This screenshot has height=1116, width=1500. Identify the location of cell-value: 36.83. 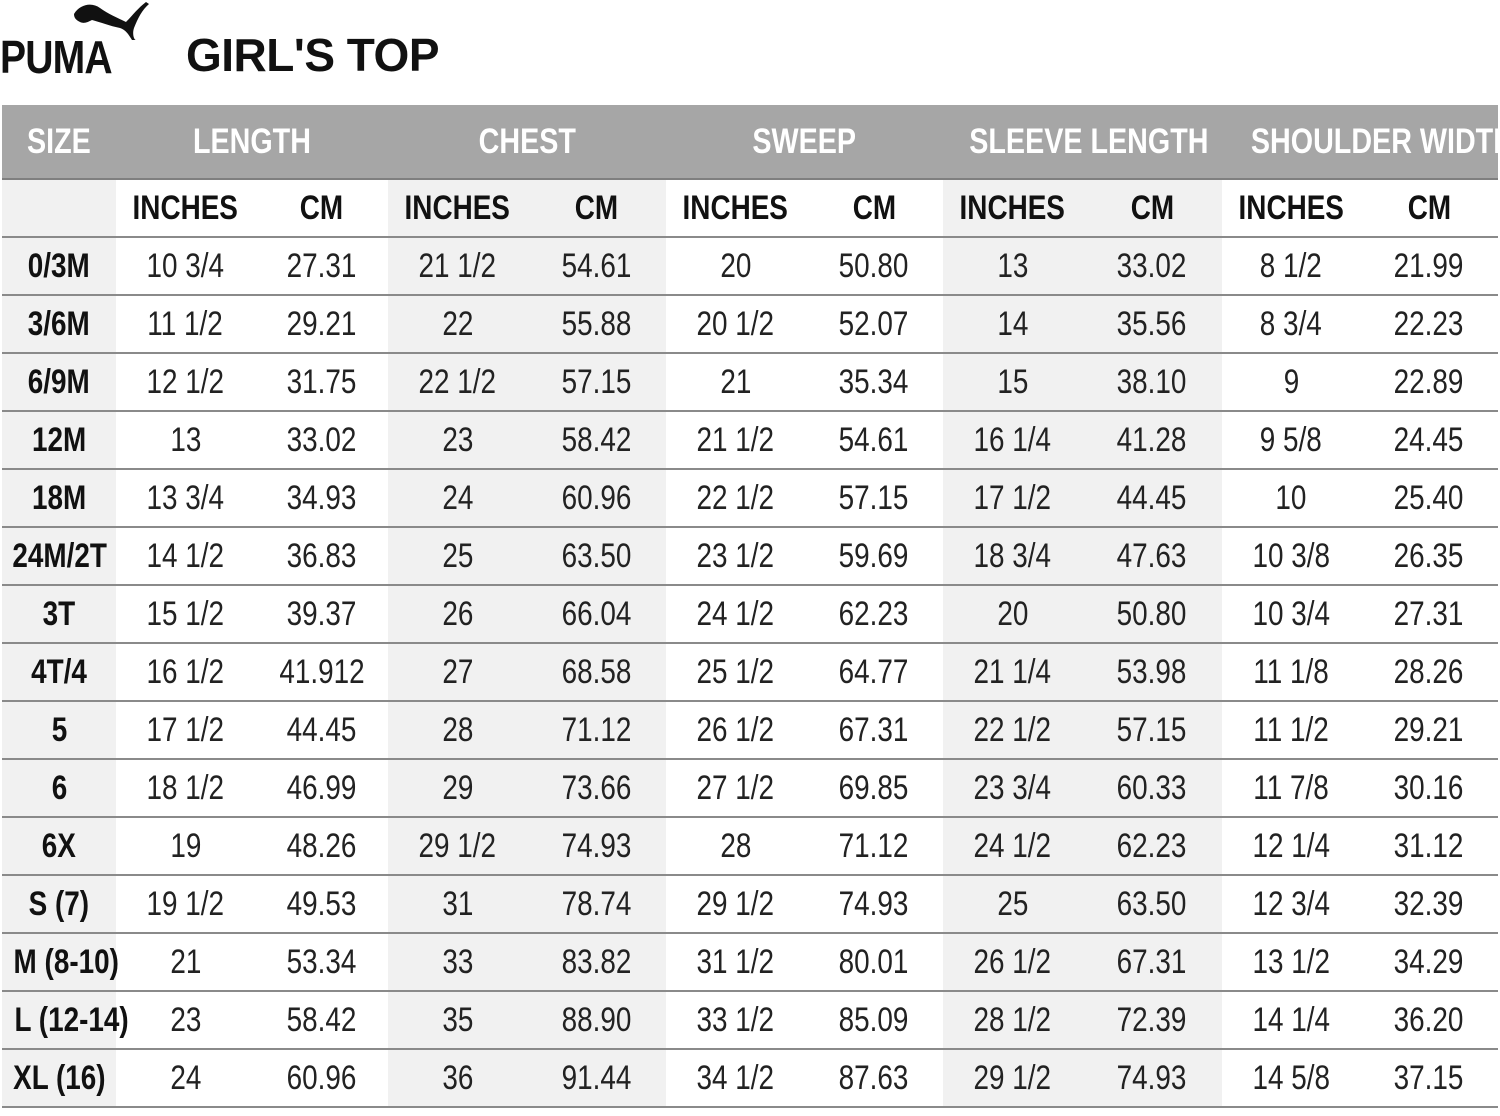
(321, 555).